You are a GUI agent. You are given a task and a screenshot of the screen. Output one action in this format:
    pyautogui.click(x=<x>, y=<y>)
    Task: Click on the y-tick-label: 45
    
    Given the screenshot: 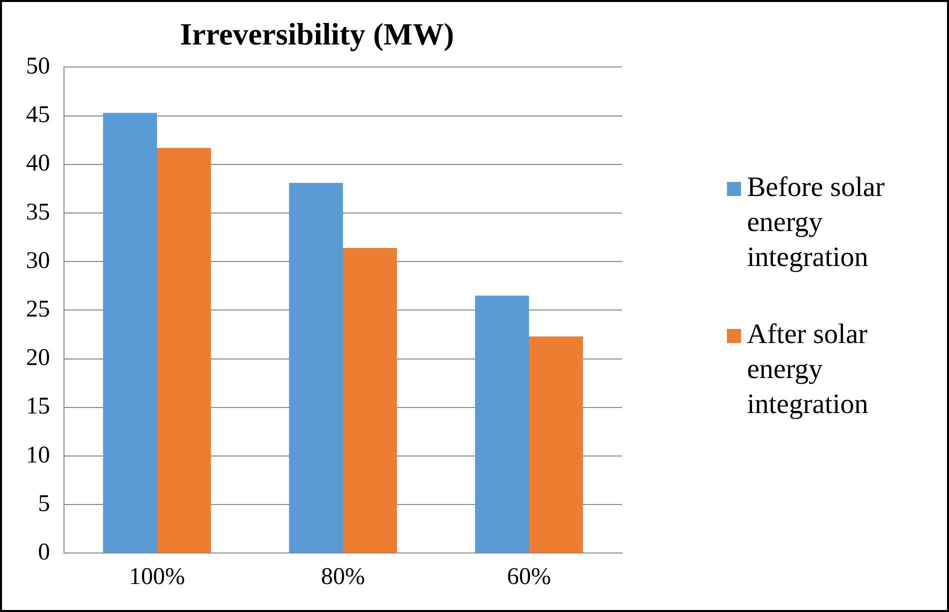 What is the action you would take?
    pyautogui.click(x=38, y=115)
    